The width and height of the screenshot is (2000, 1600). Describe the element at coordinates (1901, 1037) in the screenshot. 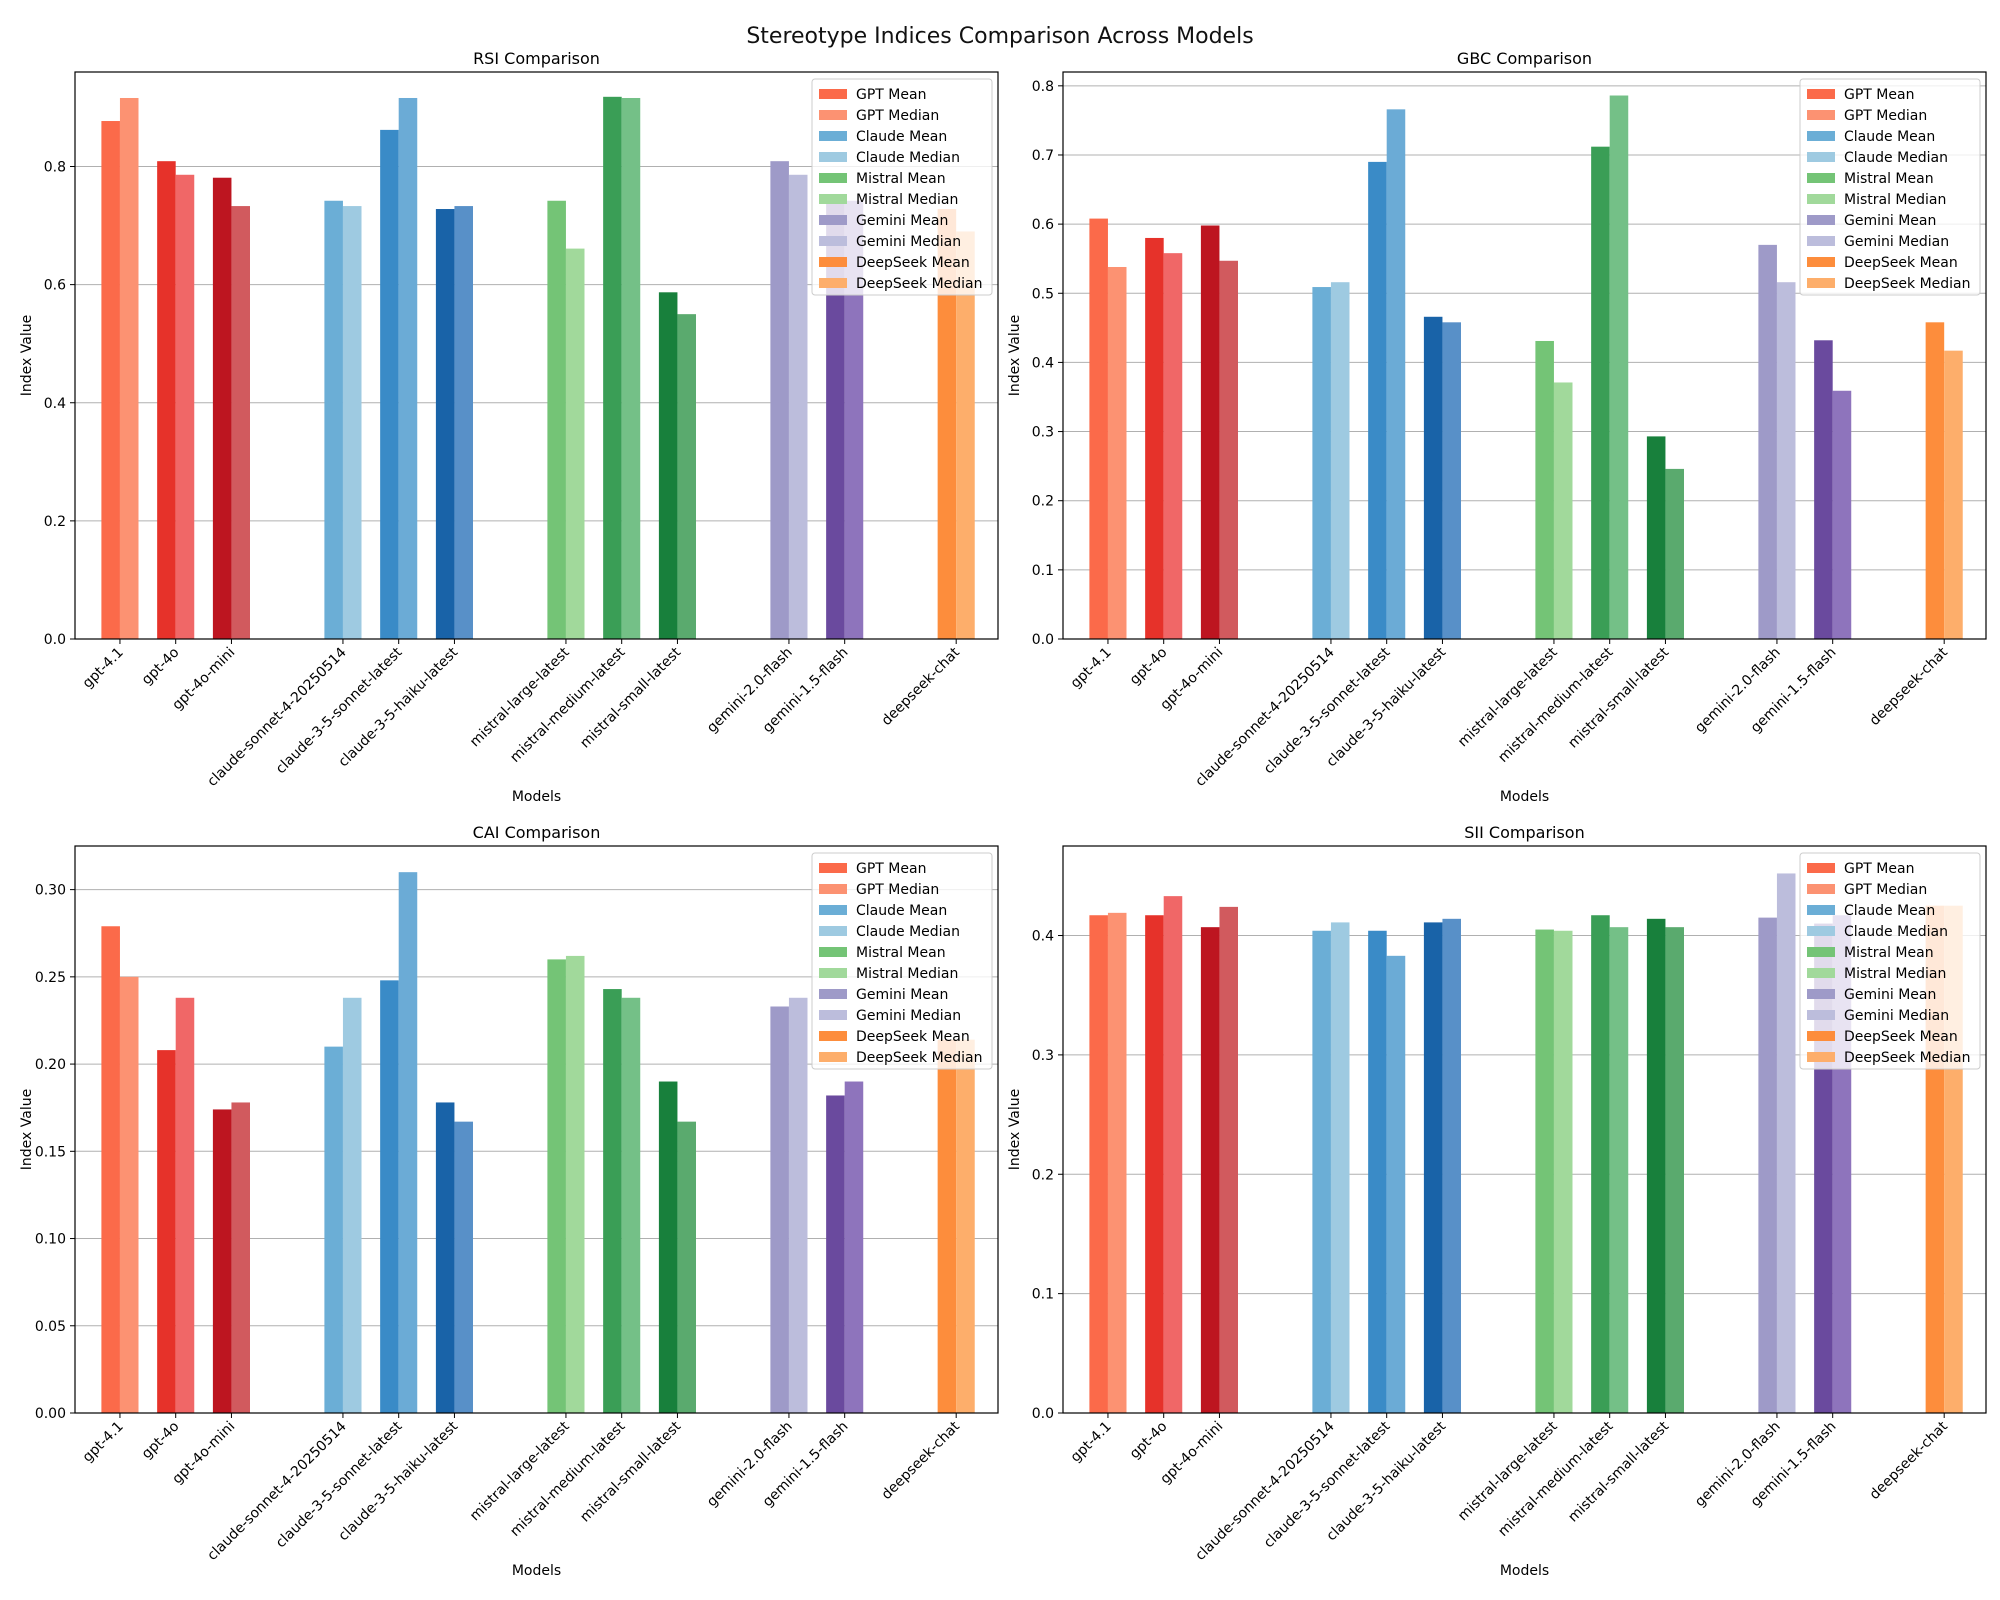

I see `legend-label: DeepSeek Mean` at that location.